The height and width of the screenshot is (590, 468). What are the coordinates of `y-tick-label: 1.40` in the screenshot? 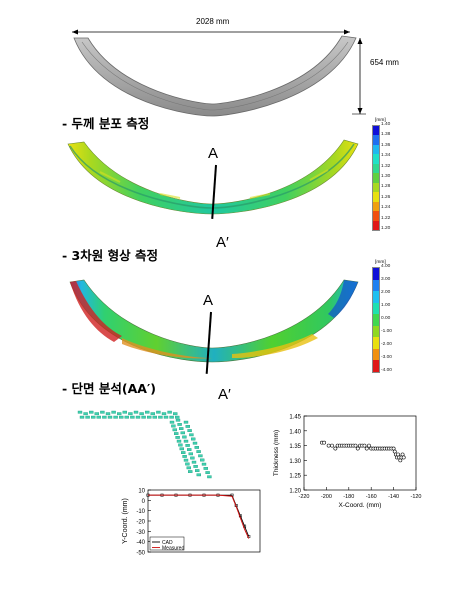 It's located at (295, 432).